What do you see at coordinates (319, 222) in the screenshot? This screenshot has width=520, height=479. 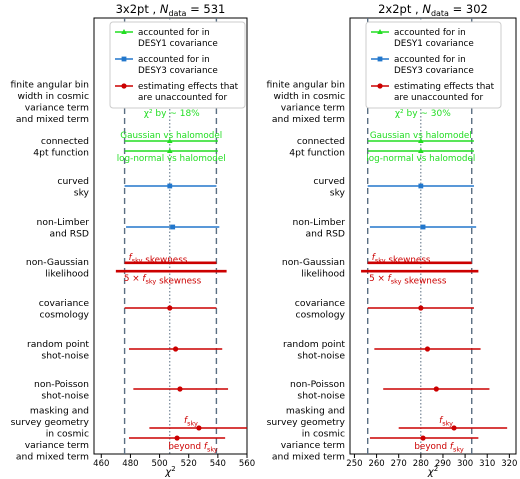 I see `row-label-line: non-Limber` at bounding box center [319, 222].